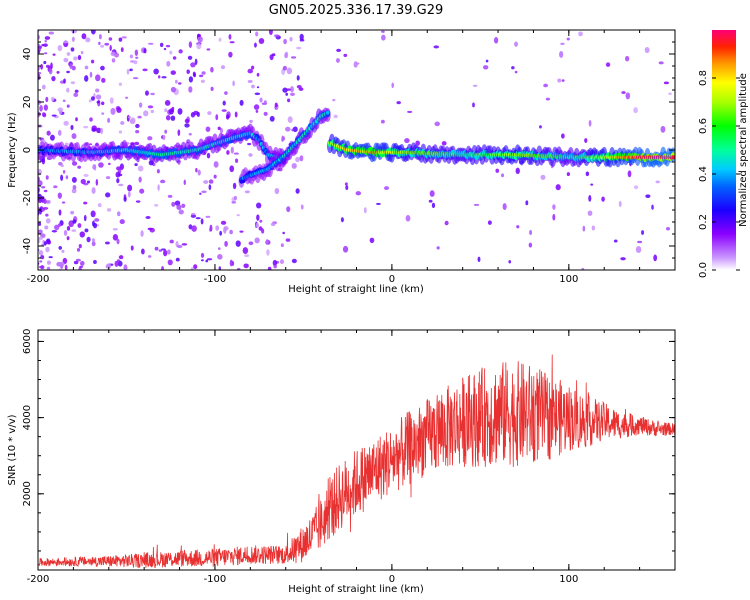 This screenshot has width=750, height=600. What do you see at coordinates (719, 174) in the screenshot?
I see `colorbar-ticks: 0.0 0.2 0.4 0.6 0.8` at bounding box center [719, 174].